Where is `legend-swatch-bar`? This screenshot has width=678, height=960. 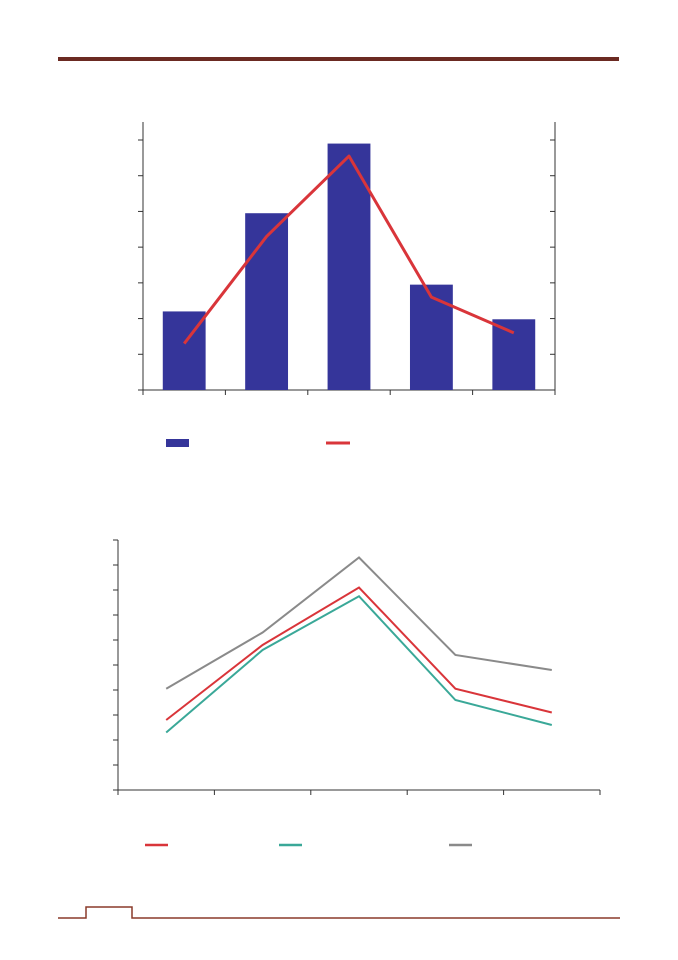 legend-swatch-bar is located at coordinates (177, 443).